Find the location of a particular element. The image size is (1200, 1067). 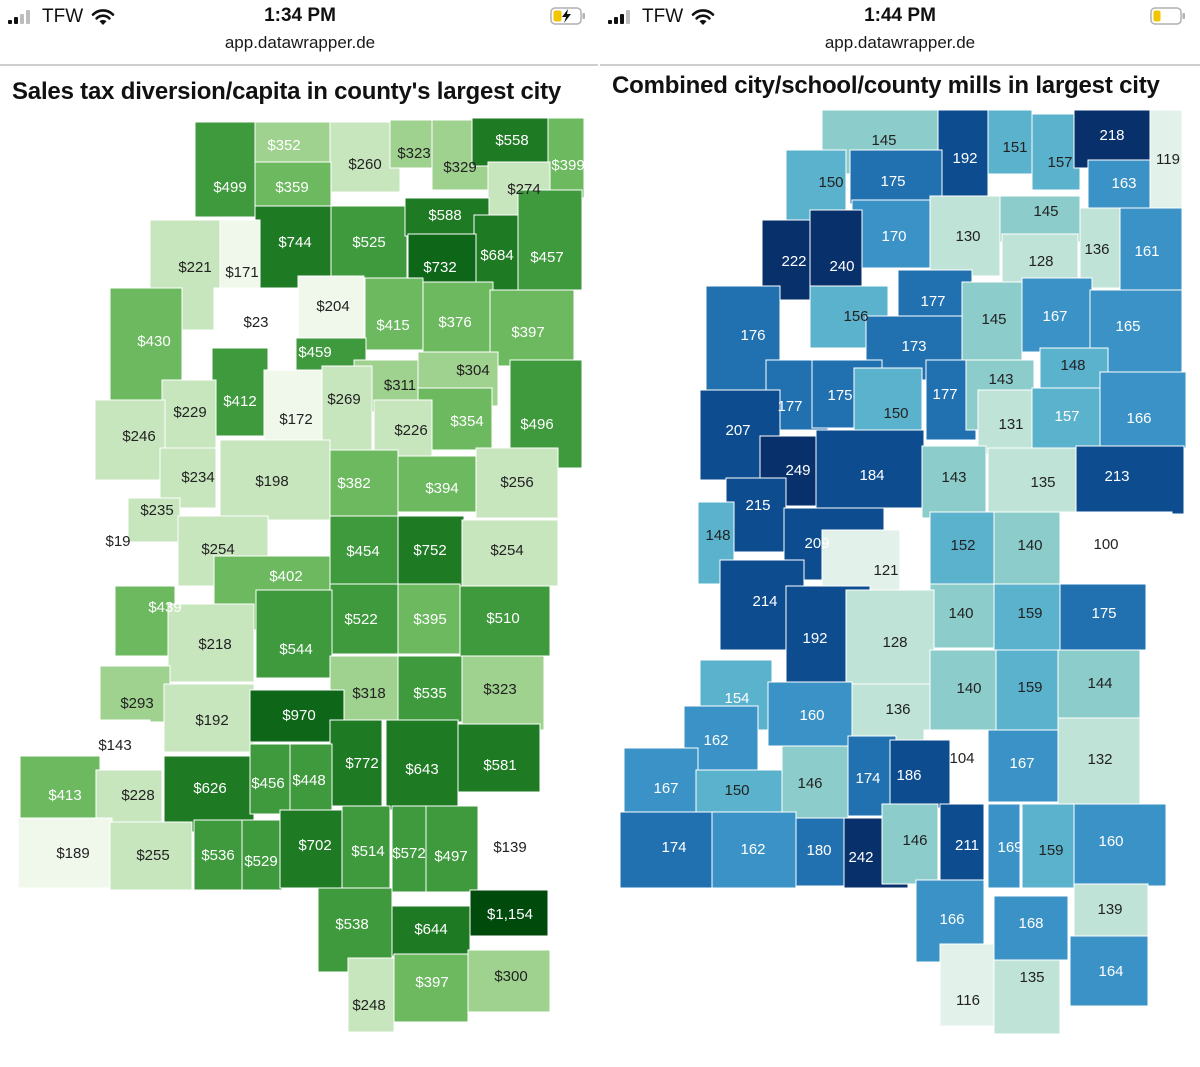

county-value-label: $218 is located at coordinates (214, 644).